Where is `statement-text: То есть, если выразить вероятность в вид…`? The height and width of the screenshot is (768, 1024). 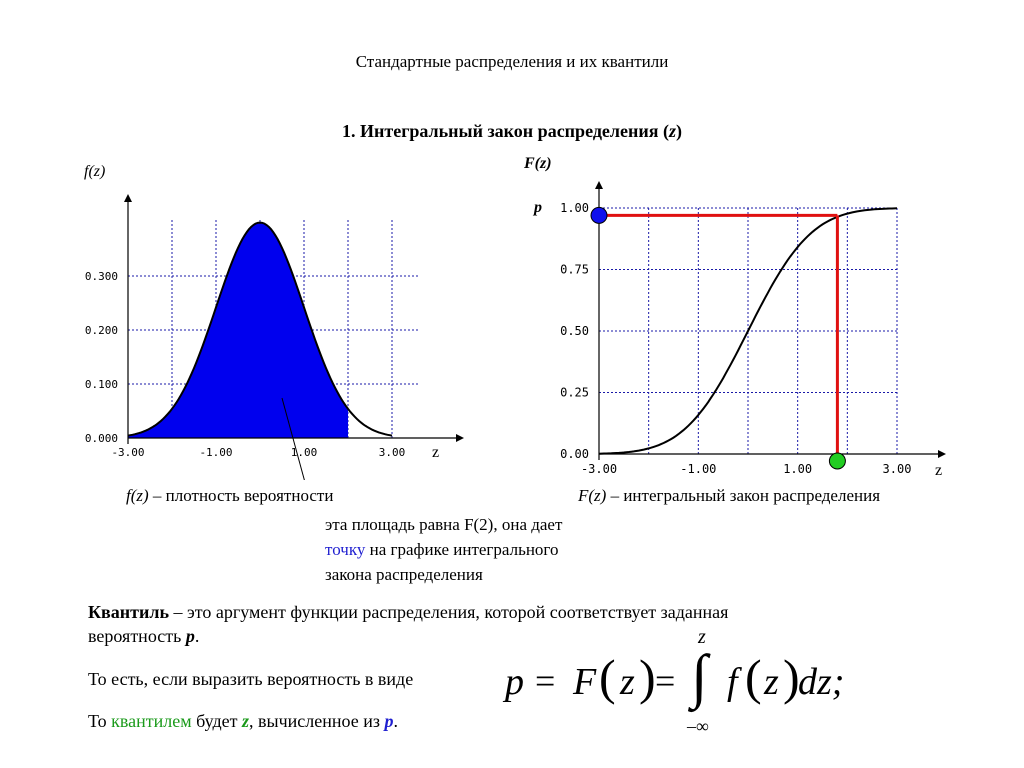 statement-text: То есть, если выразить вероятность в вид… is located at coordinates (251, 679).